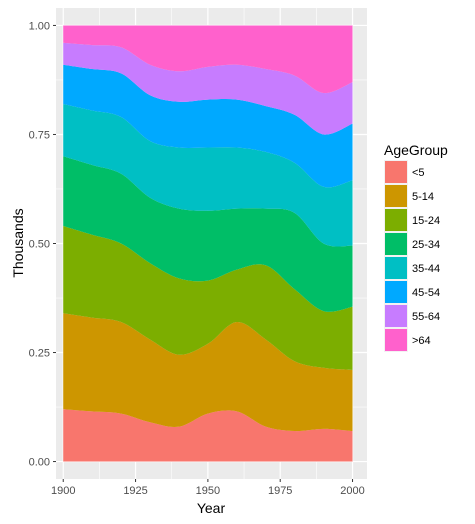 This screenshot has height=524, width=475. Describe the element at coordinates (426, 245) in the screenshot. I see `legend-label: 25-34` at that location.